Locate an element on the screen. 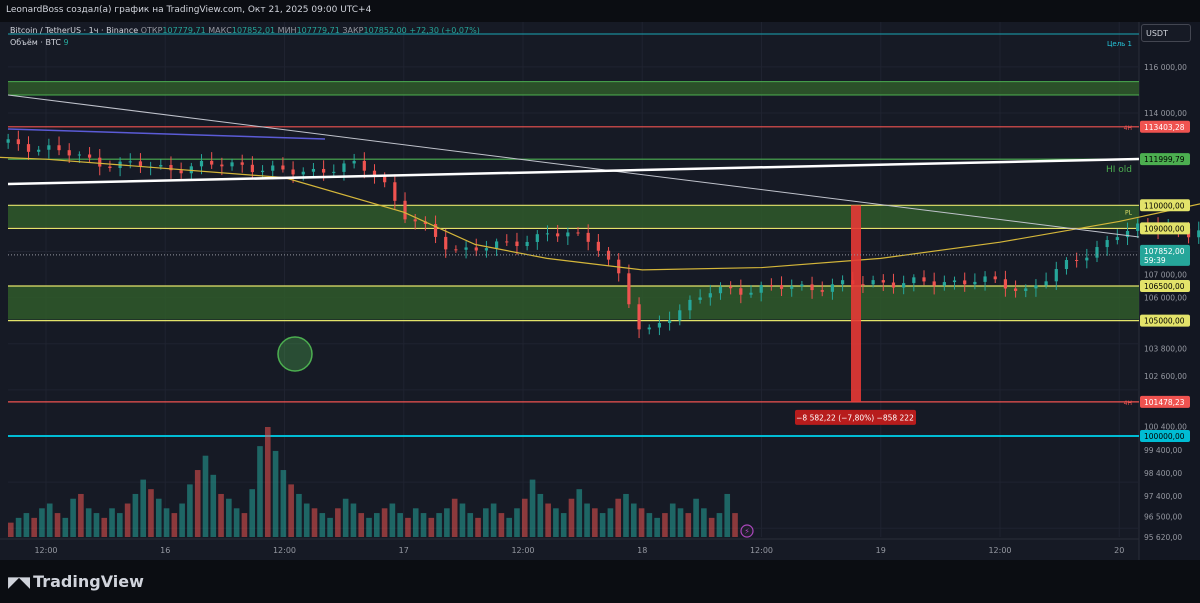 This screenshot has height=603, width=1200. hi-old-trendline is located at coordinates (573, 171).